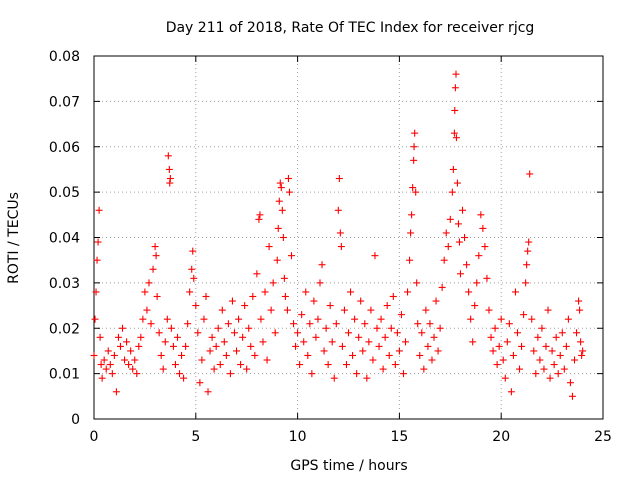  I want to click on y-tick-label: 0.03, so click(64, 284).